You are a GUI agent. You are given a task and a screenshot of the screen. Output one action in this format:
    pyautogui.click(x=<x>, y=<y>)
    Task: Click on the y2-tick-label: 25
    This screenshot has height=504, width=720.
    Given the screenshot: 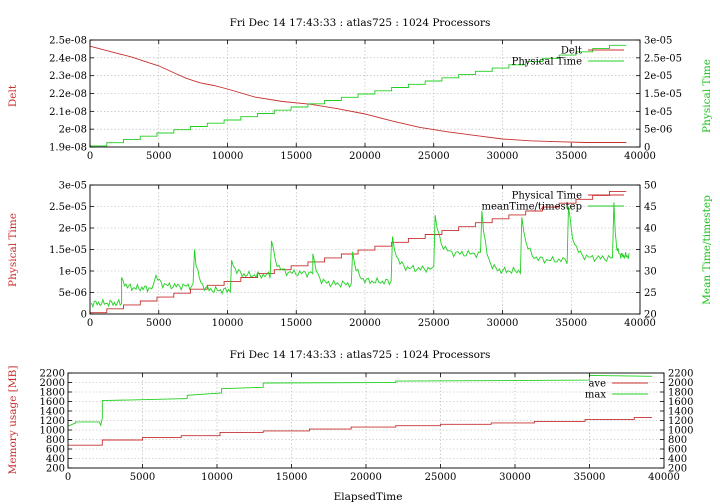 What is the action you would take?
    pyautogui.click(x=650, y=293)
    